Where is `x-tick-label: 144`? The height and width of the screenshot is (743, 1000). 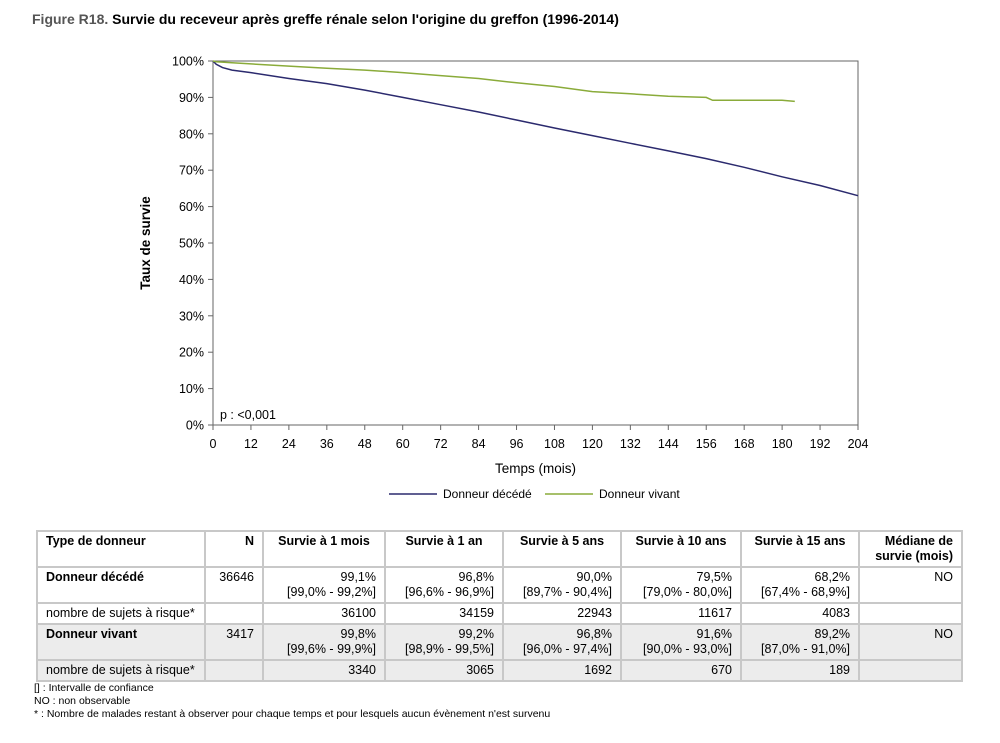
x-tick-label: 144 is located at coordinates (668, 444).